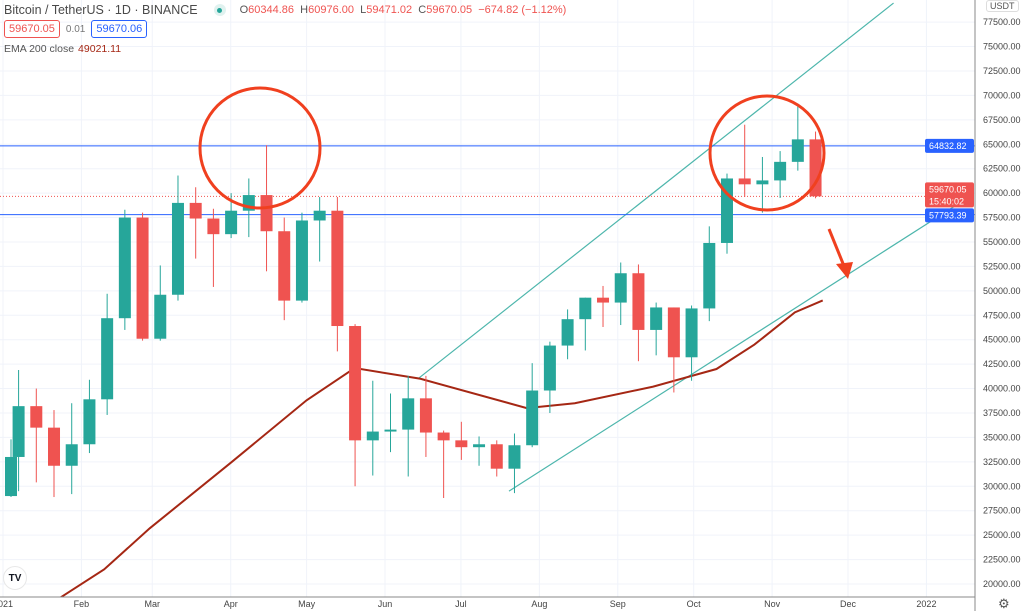  Describe the element at coordinates (82, 604) in the screenshot. I see `time-tick-label: Feb` at that location.